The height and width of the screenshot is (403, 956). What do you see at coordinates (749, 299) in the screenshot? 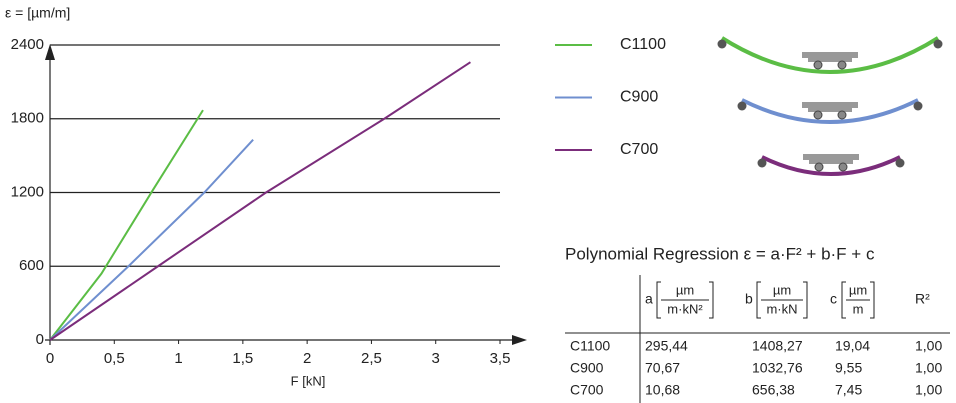
I see `header-letter: b` at bounding box center [749, 299].